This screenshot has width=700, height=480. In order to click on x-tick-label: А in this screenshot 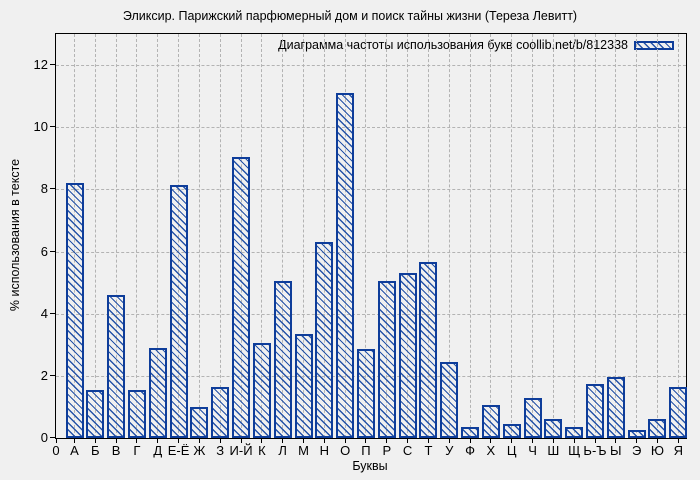, I will do `click(74, 450)`.